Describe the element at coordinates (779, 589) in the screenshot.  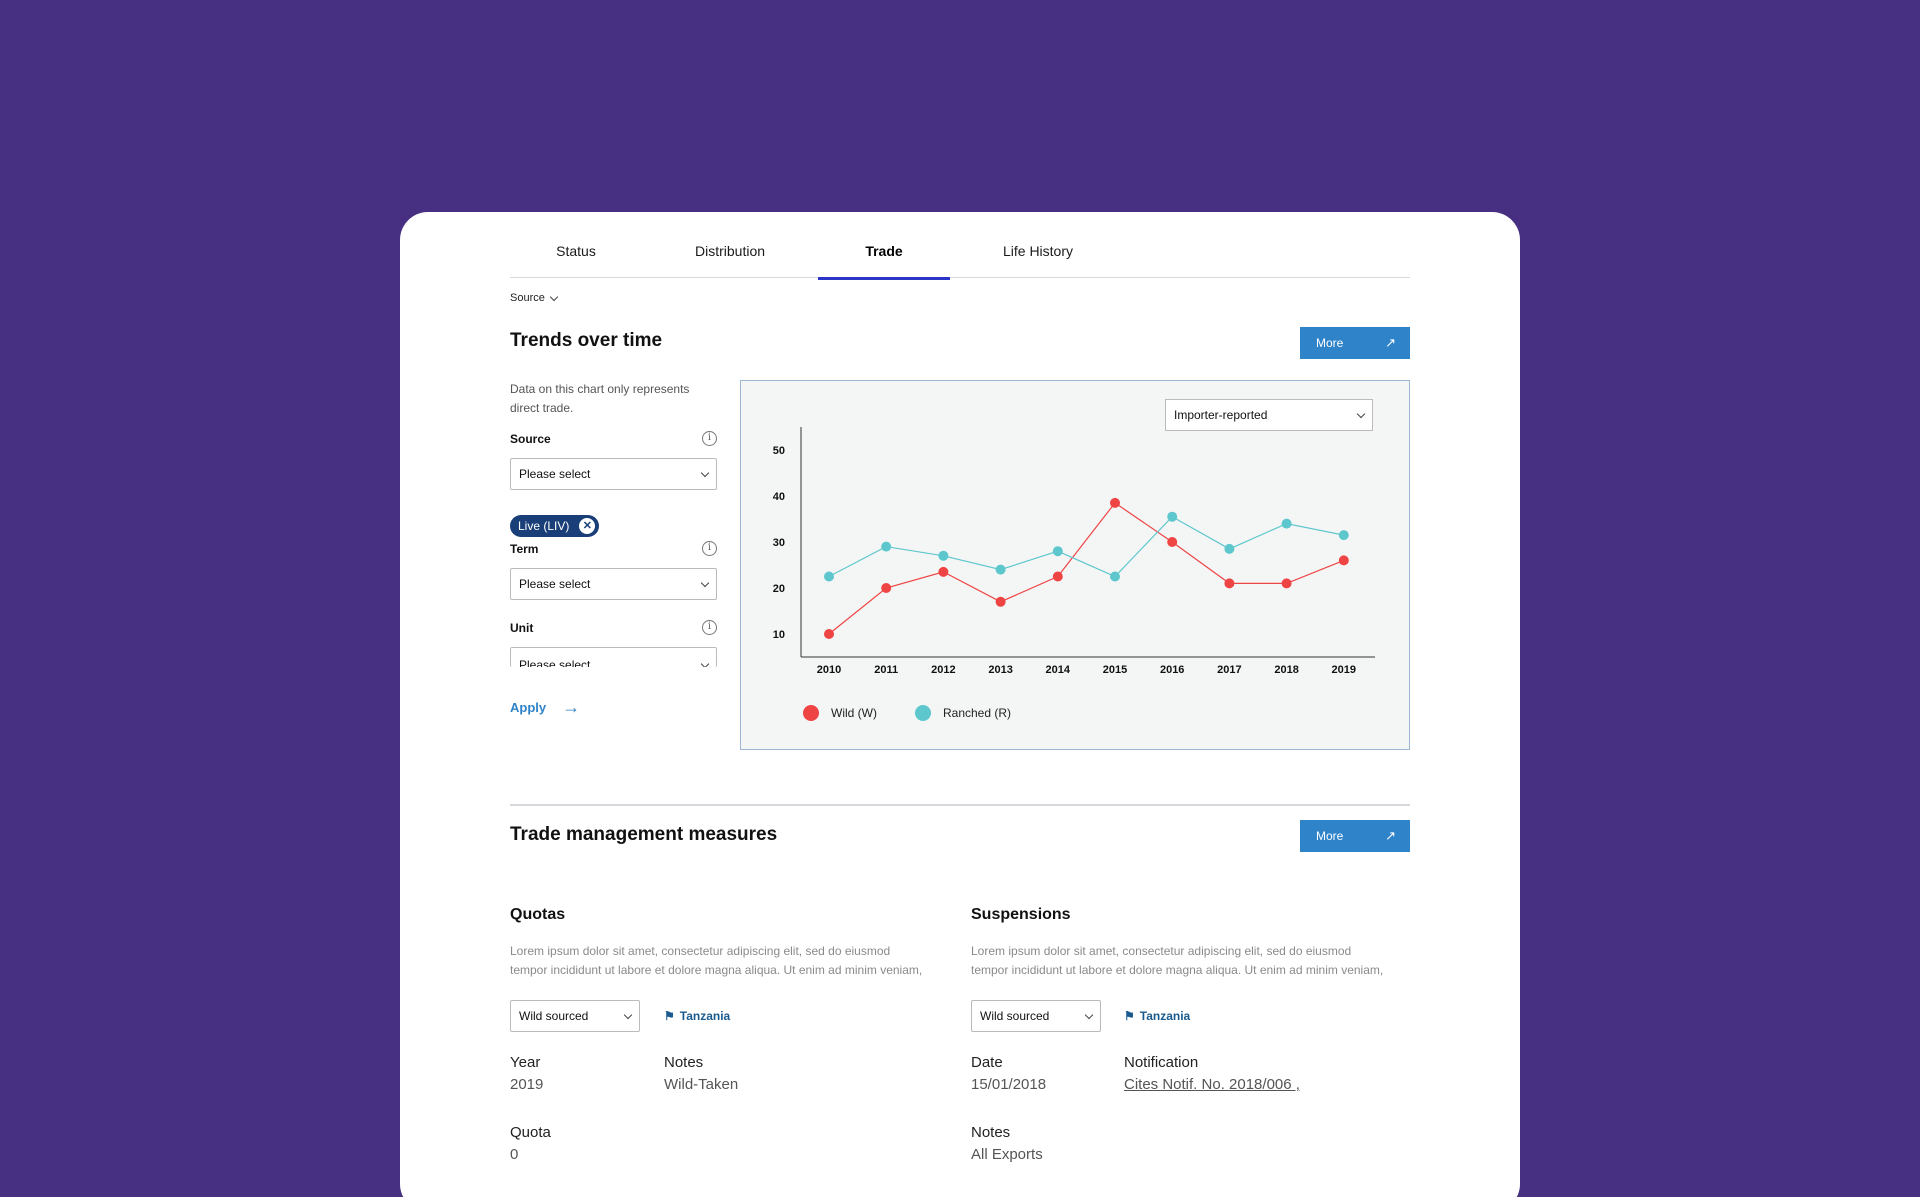
I see `y-tick-label: 20` at that location.